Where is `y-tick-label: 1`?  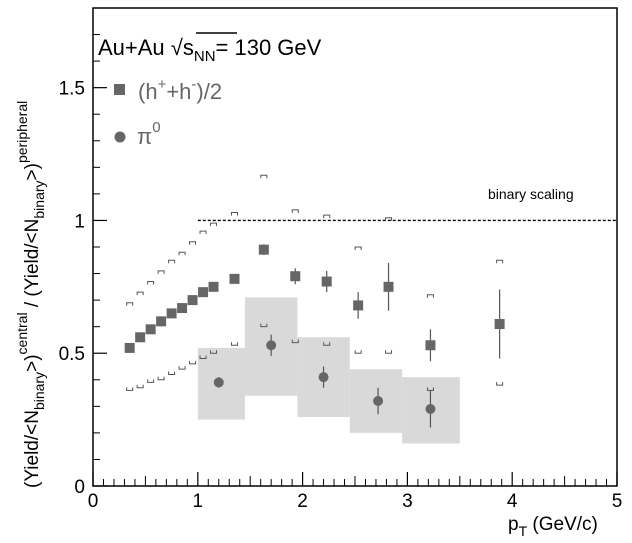 y-tick-label: 1 is located at coordinates (79, 221).